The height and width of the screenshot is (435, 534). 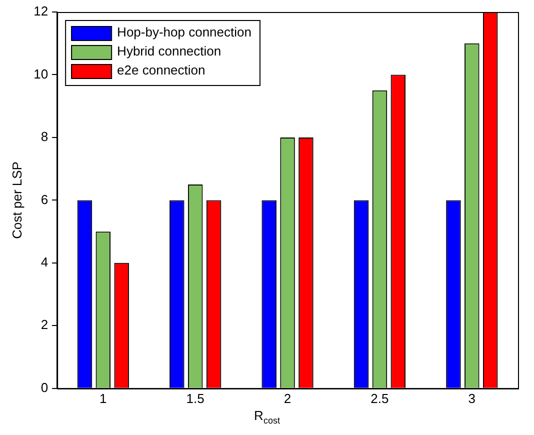 I want to click on x-tick-label: 1.5, so click(x=195, y=398).